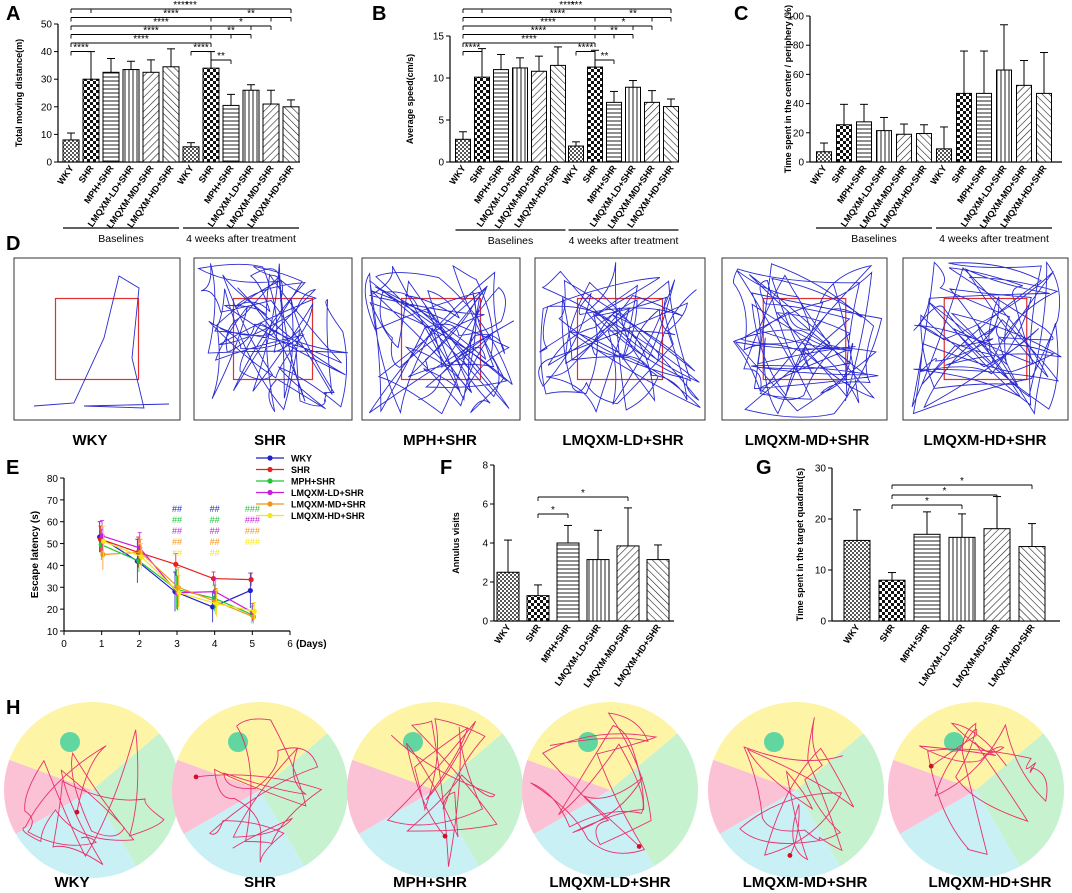 The width and height of the screenshot is (1072, 893). I want to click on significance-hash: ##, so click(215, 520).